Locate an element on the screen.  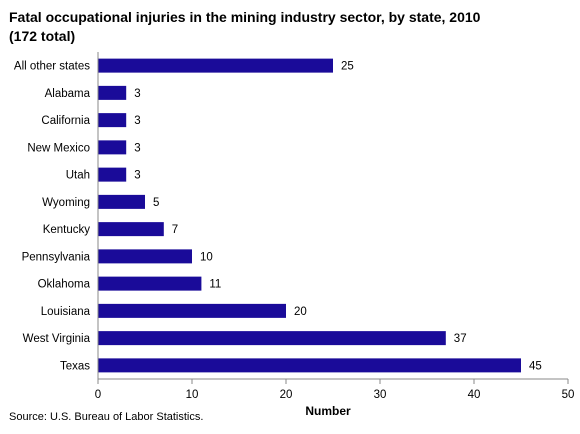
category-label: Pennsylvania is located at coordinates (56, 257).